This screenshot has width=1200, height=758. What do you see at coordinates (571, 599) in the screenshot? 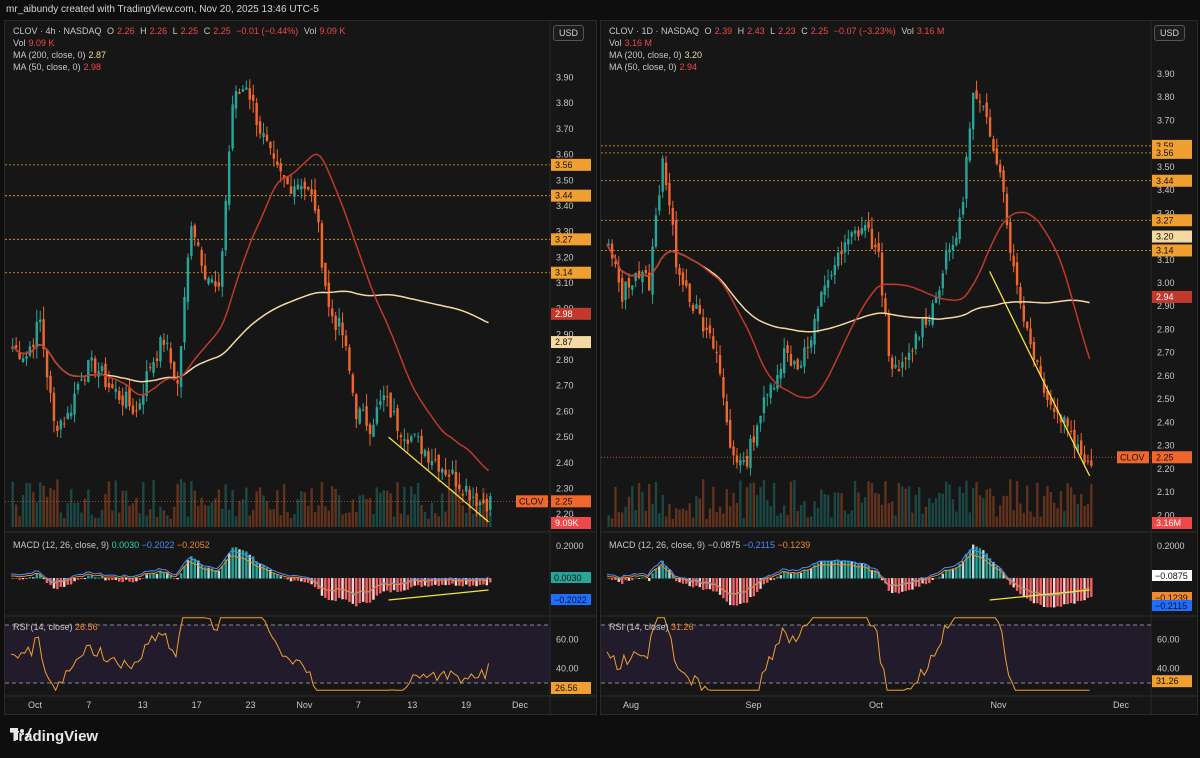
I see `macd-tag-bg` at bounding box center [571, 599].